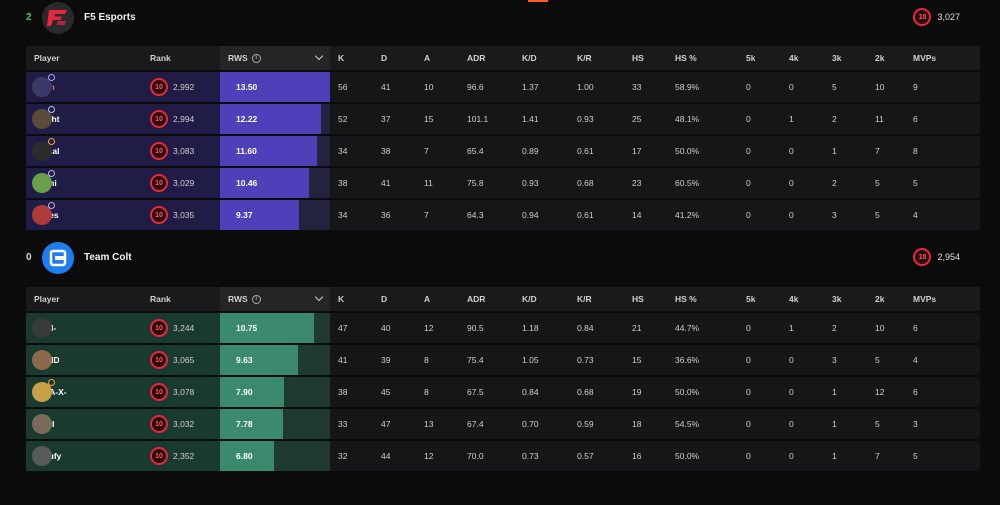 The image size is (1000, 505). What do you see at coordinates (351, 183) in the screenshot?
I see `stat-kills: 38` at bounding box center [351, 183].